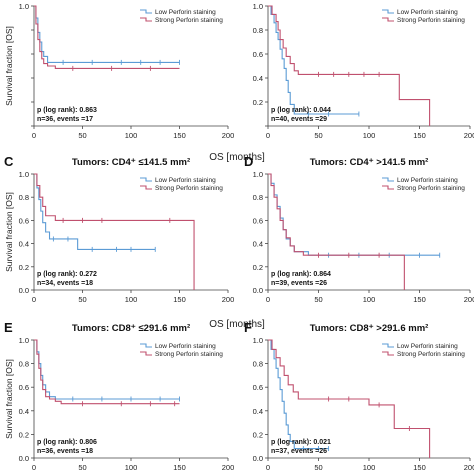 The width and height of the screenshot is (474, 474). Describe the element at coordinates (131, 328) in the screenshot. I see `panel-title: Tumors: CD8⁺ ≤291.6 mm²` at that location.